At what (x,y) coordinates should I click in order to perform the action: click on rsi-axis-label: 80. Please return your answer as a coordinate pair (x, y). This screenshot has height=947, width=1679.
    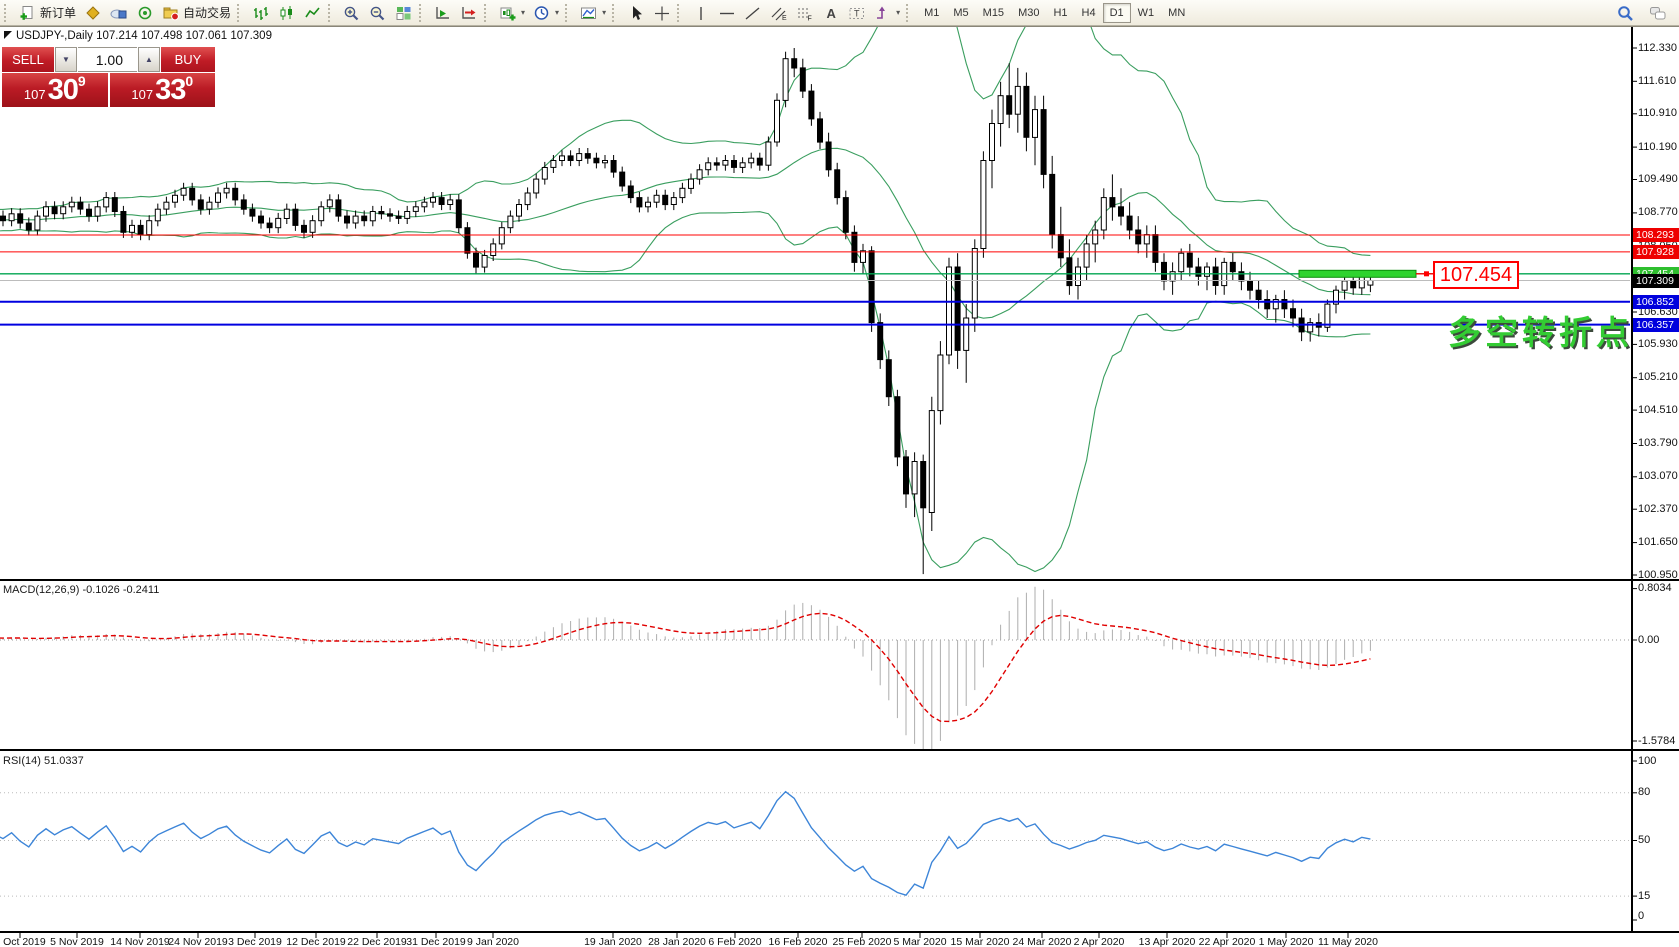
    Looking at the image, I should click on (1644, 792).